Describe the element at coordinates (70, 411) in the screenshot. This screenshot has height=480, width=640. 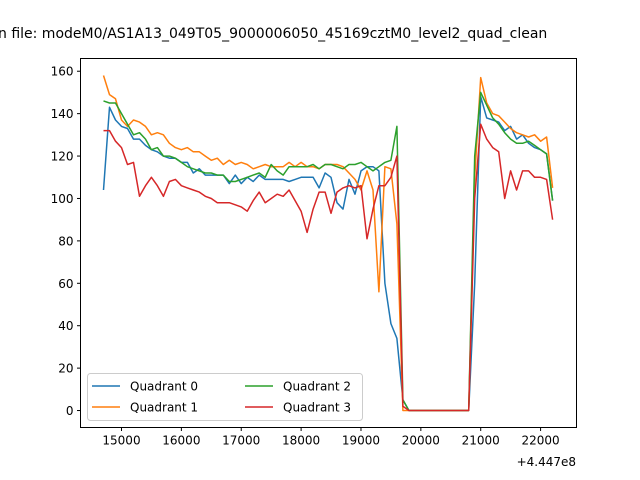
I see `y-tick-label: 0` at that location.